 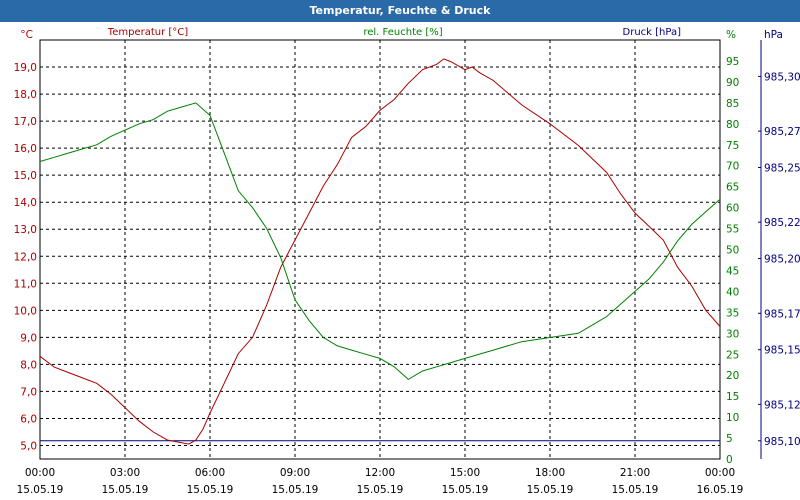 What do you see at coordinates (732, 292) in the screenshot?
I see `humidity-tick: 40` at bounding box center [732, 292].